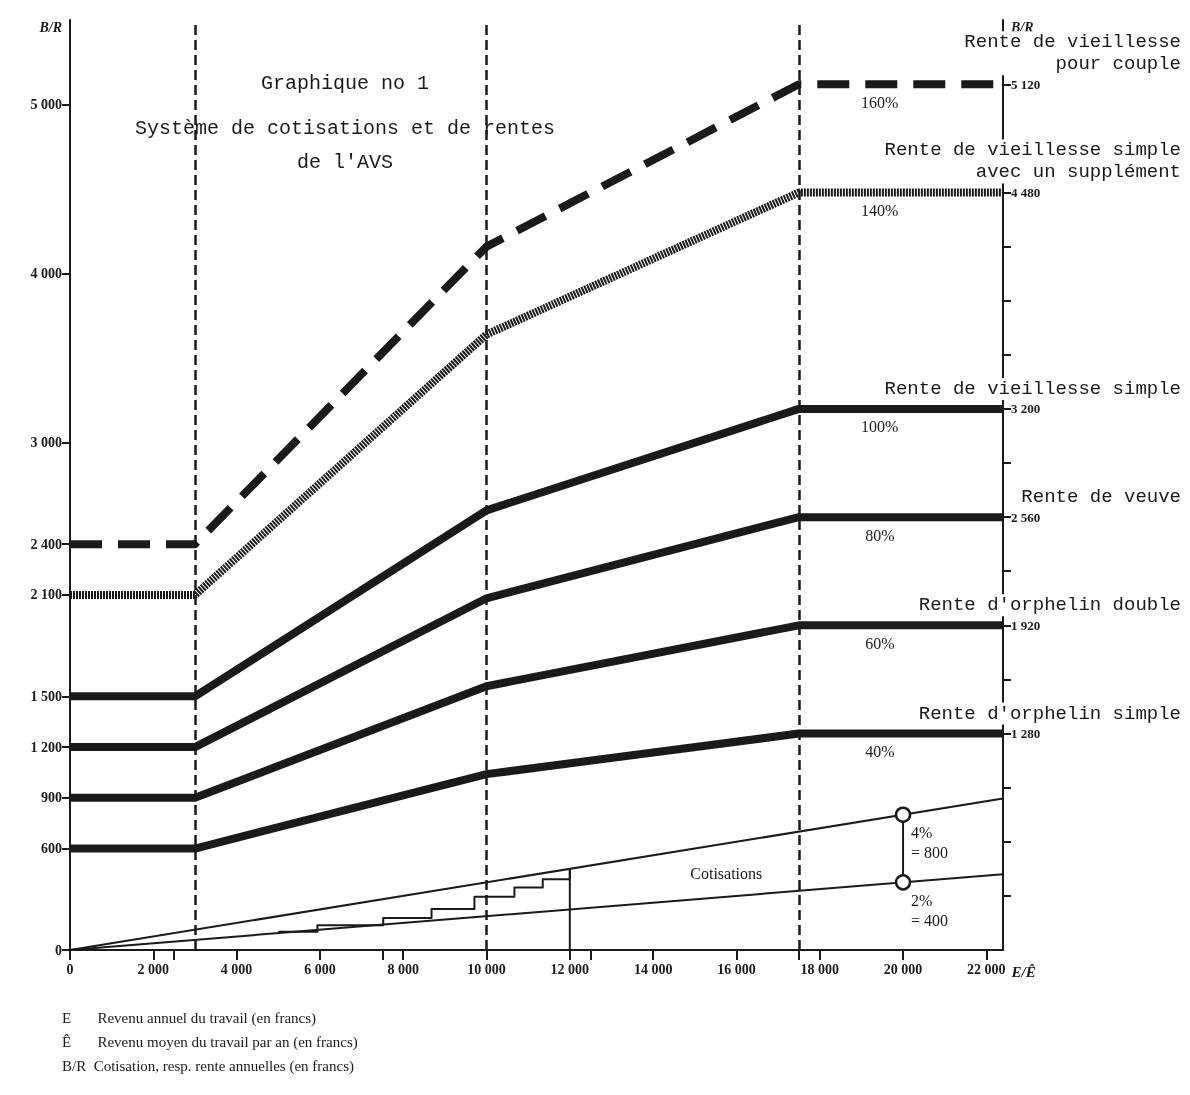 The height and width of the screenshot is (1095, 1190). What do you see at coordinates (1026, 734) in the screenshot?
I see `y2-tick-label: 1 280` at bounding box center [1026, 734].